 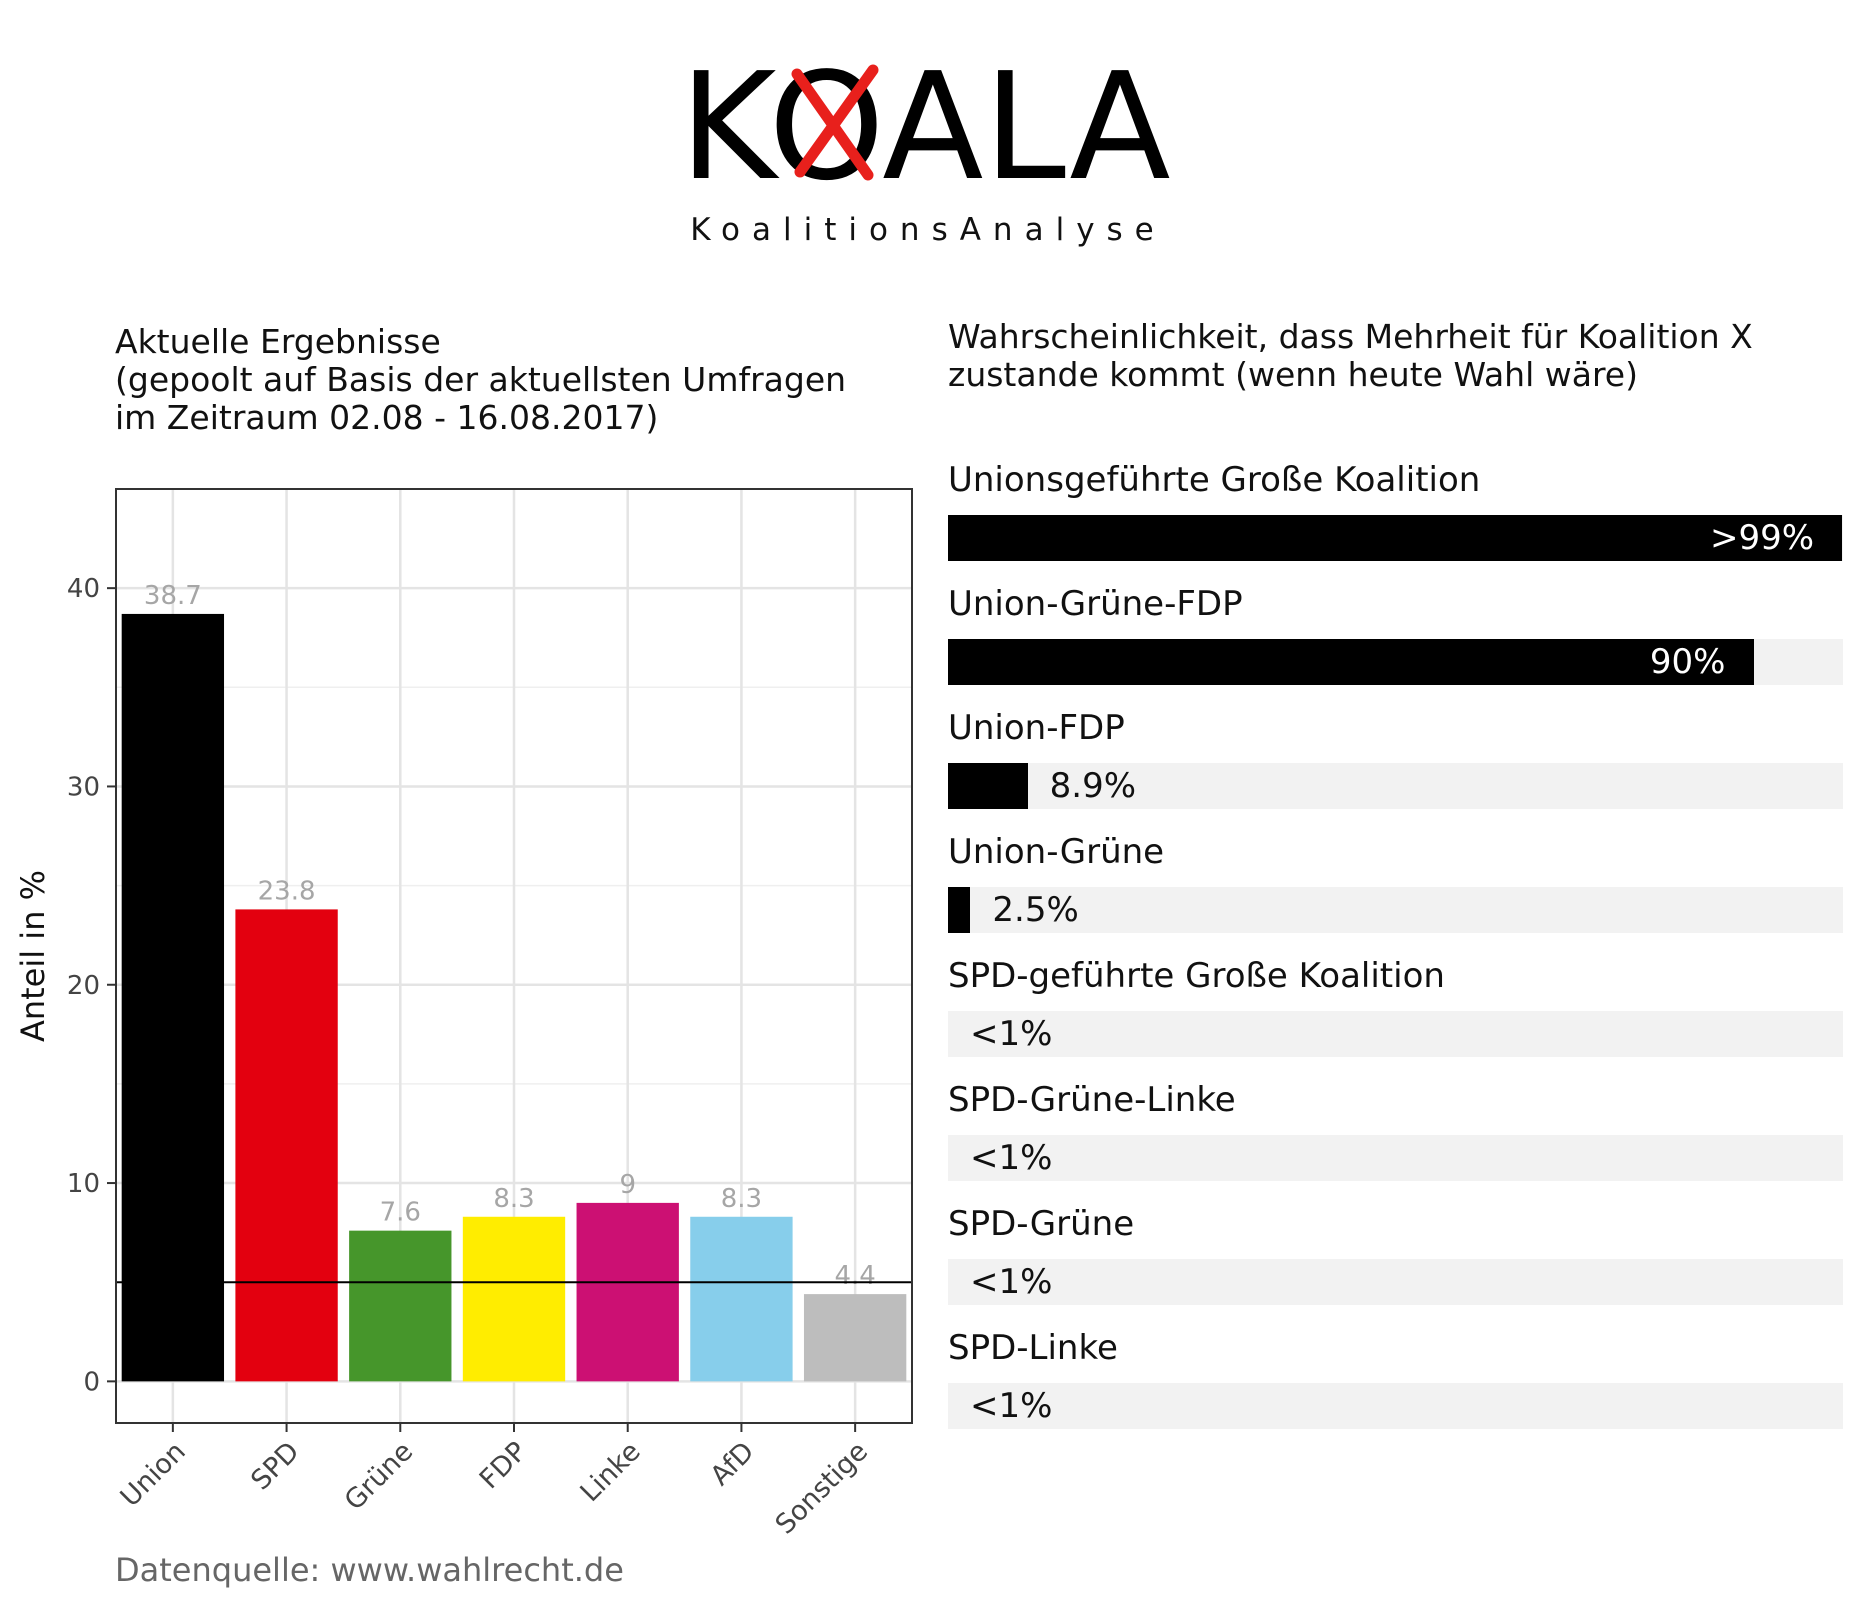 What do you see at coordinates (173, 997) in the screenshot?
I see `bar-union` at bounding box center [173, 997].